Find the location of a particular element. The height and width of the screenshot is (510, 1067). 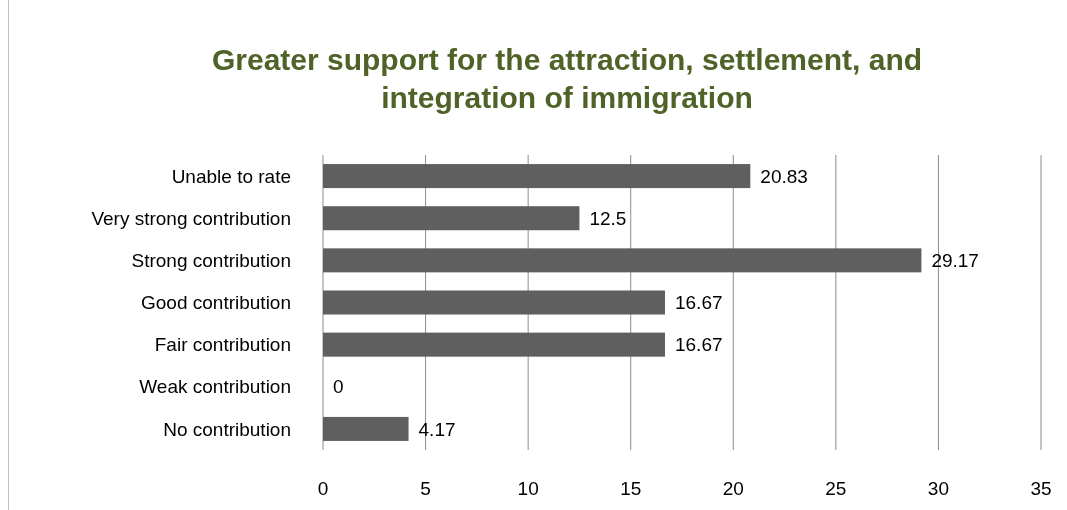

x-tick-label: 0 is located at coordinates (323, 488).